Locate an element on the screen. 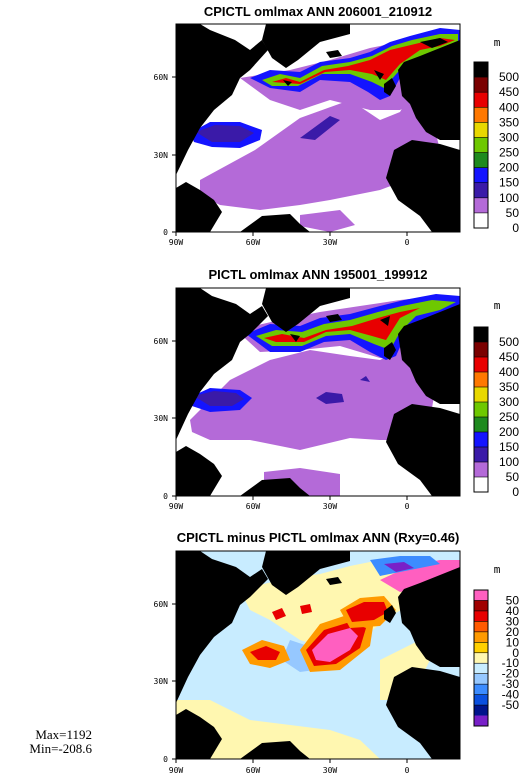  panel-2-unit: m is located at coordinates (497, 305).